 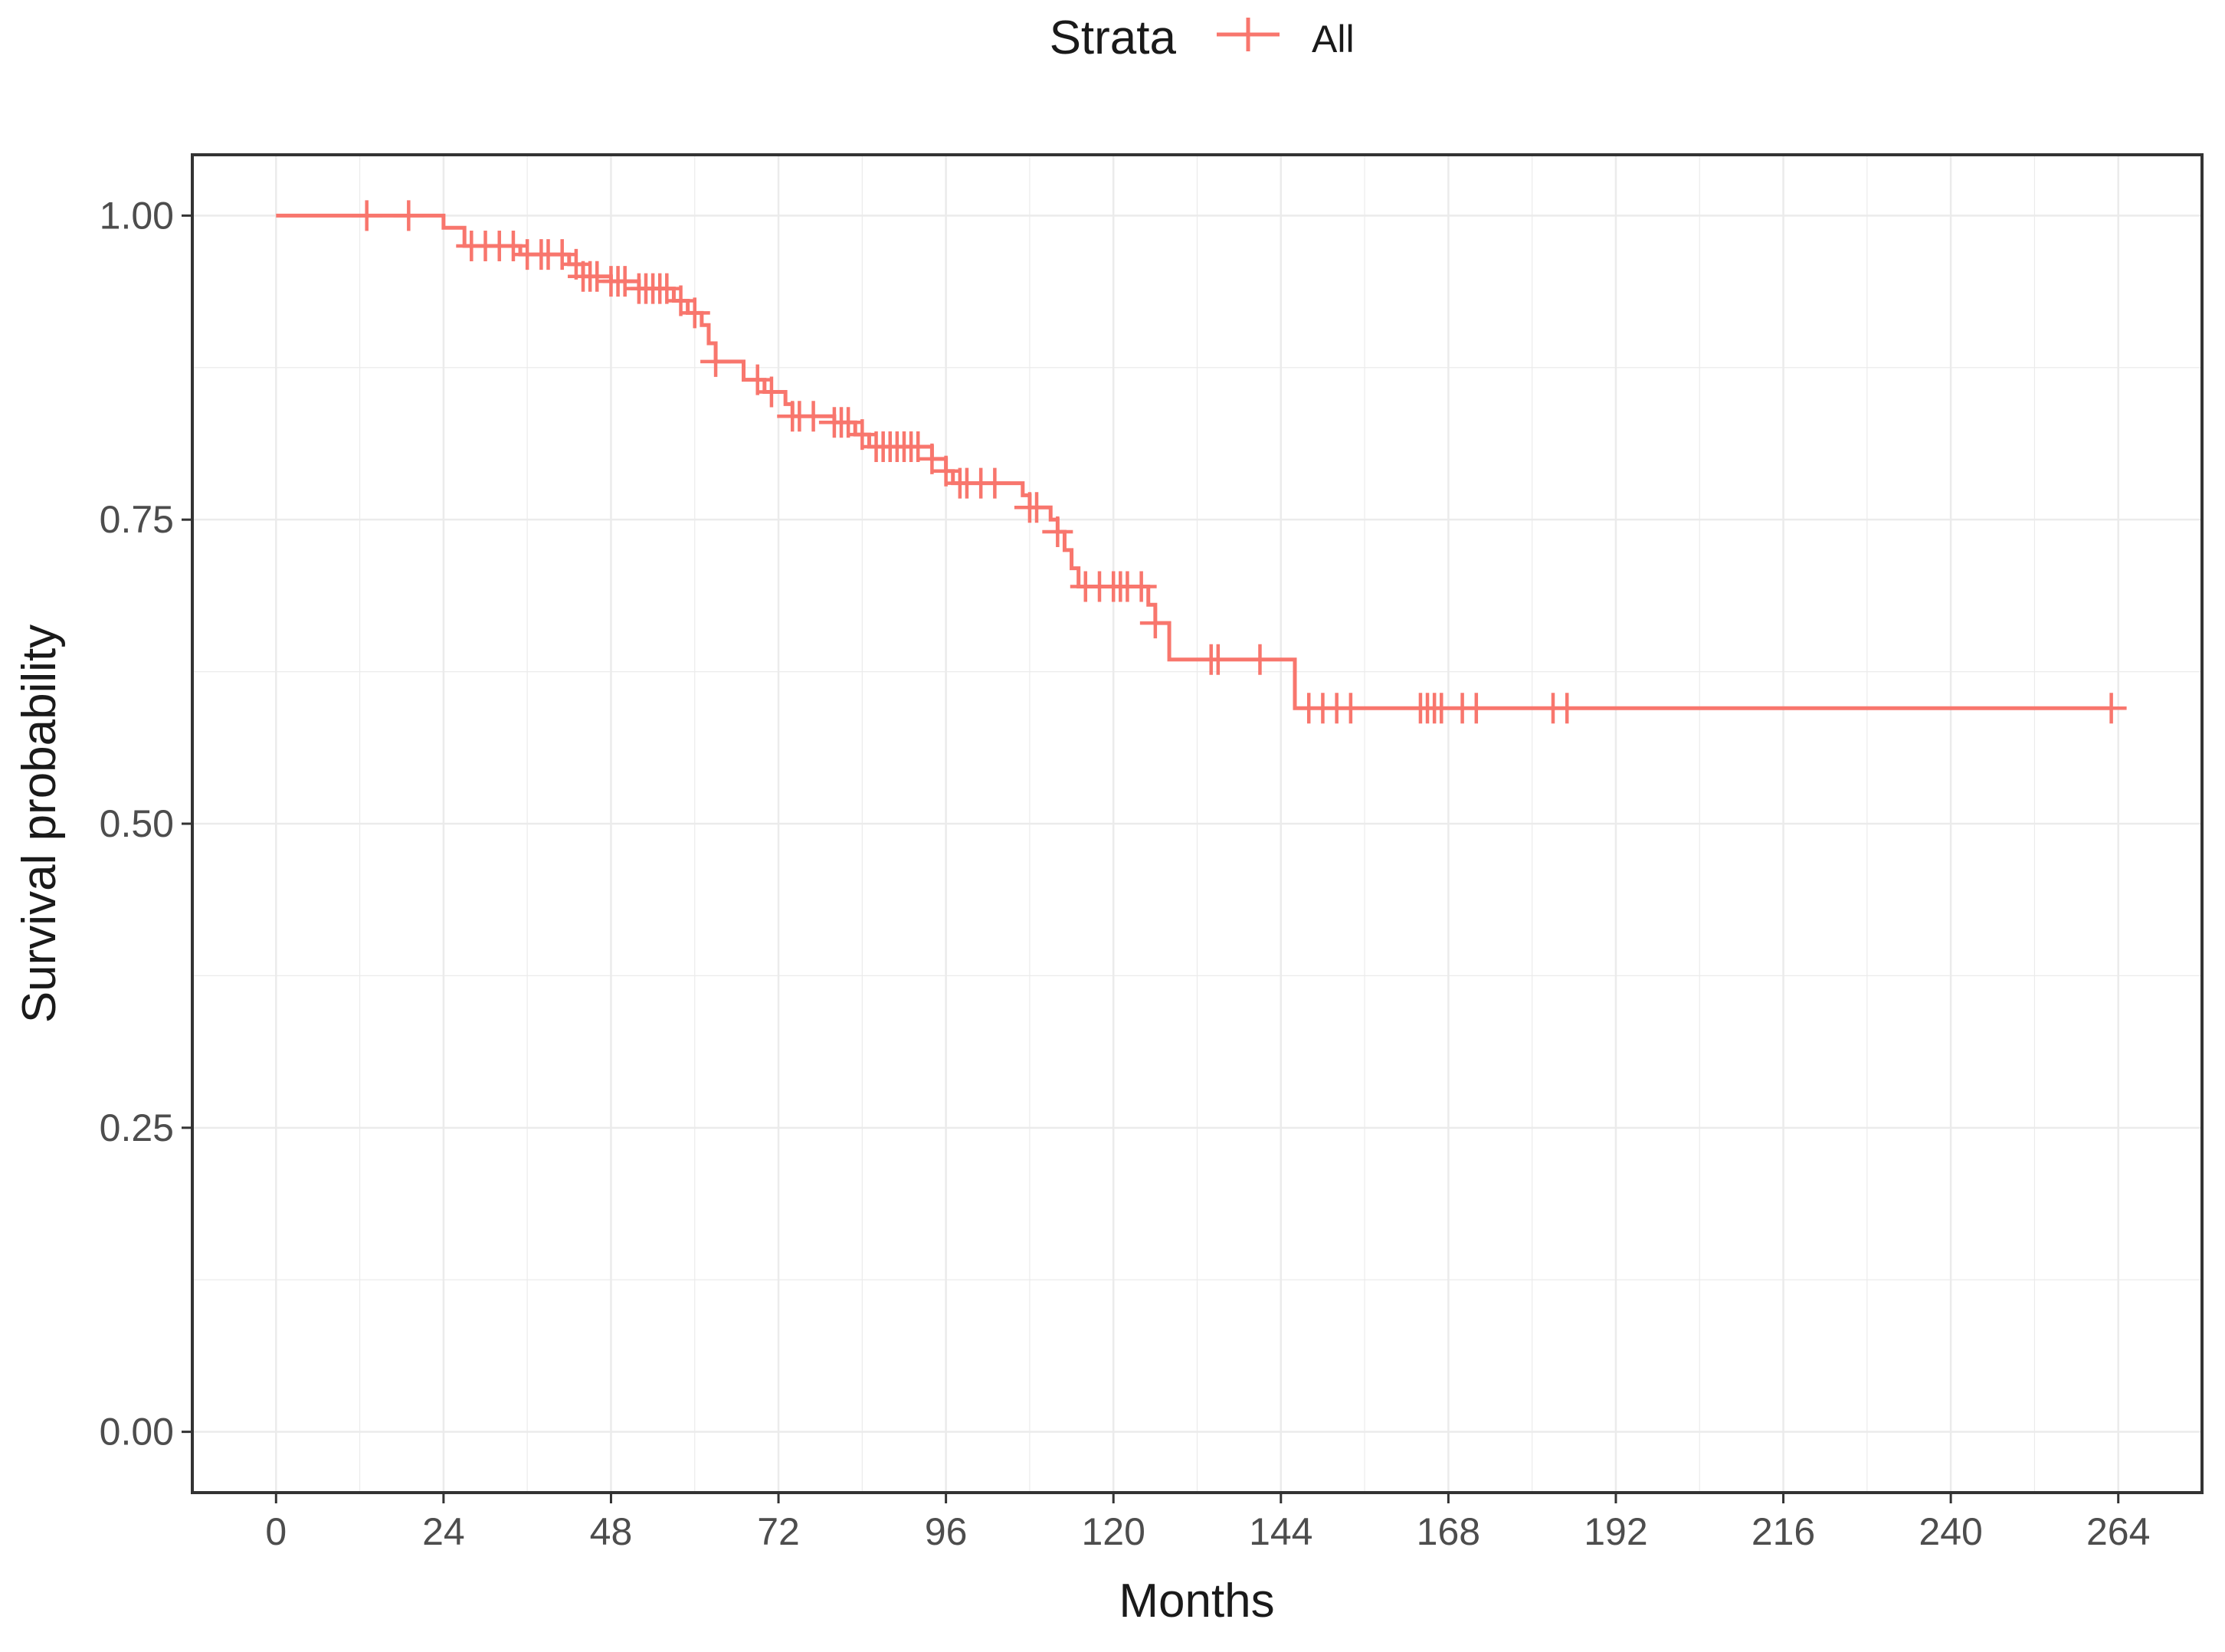 What do you see at coordinates (1113, 1532) in the screenshot?
I see `x-tick-label: 120` at bounding box center [1113, 1532].